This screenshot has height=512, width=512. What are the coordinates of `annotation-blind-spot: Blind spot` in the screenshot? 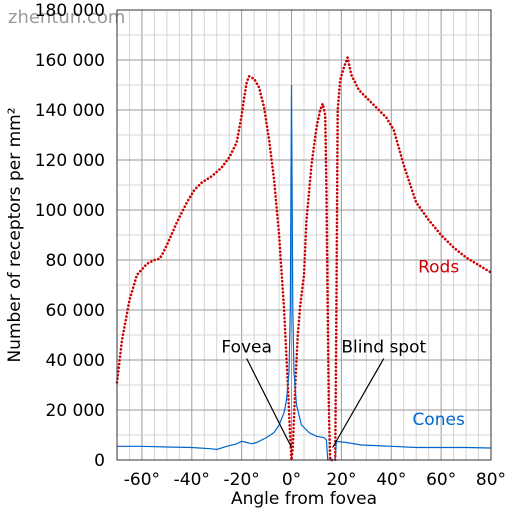 It's located at (383, 348).